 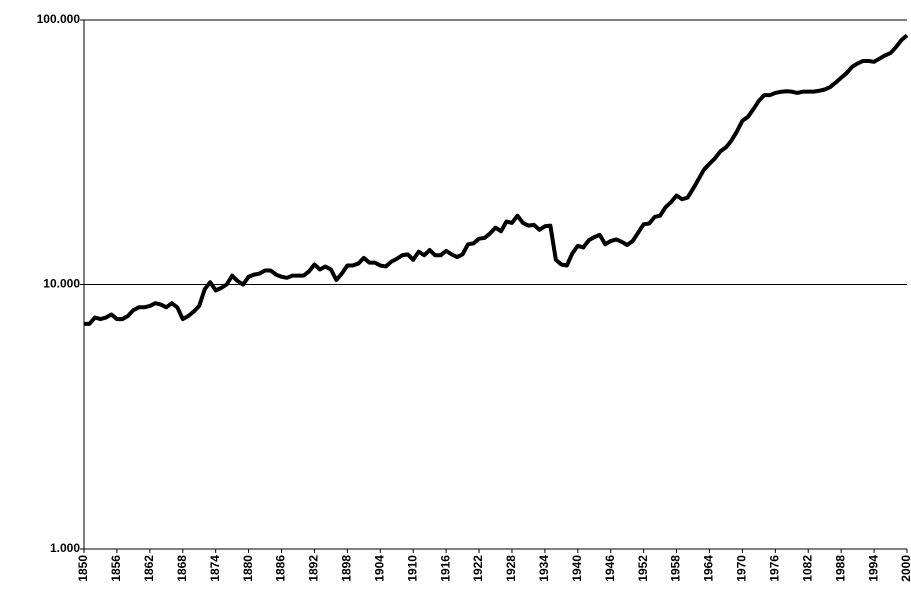 What do you see at coordinates (905, 568) in the screenshot?
I see `x-tick-label: 2000` at bounding box center [905, 568].